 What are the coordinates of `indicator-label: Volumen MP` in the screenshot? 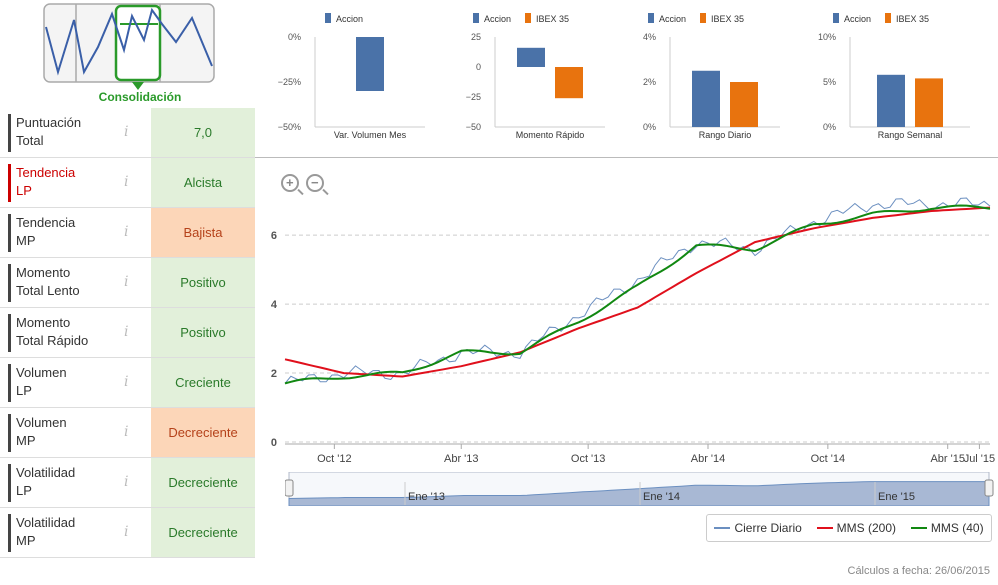 It's located at (63, 433).